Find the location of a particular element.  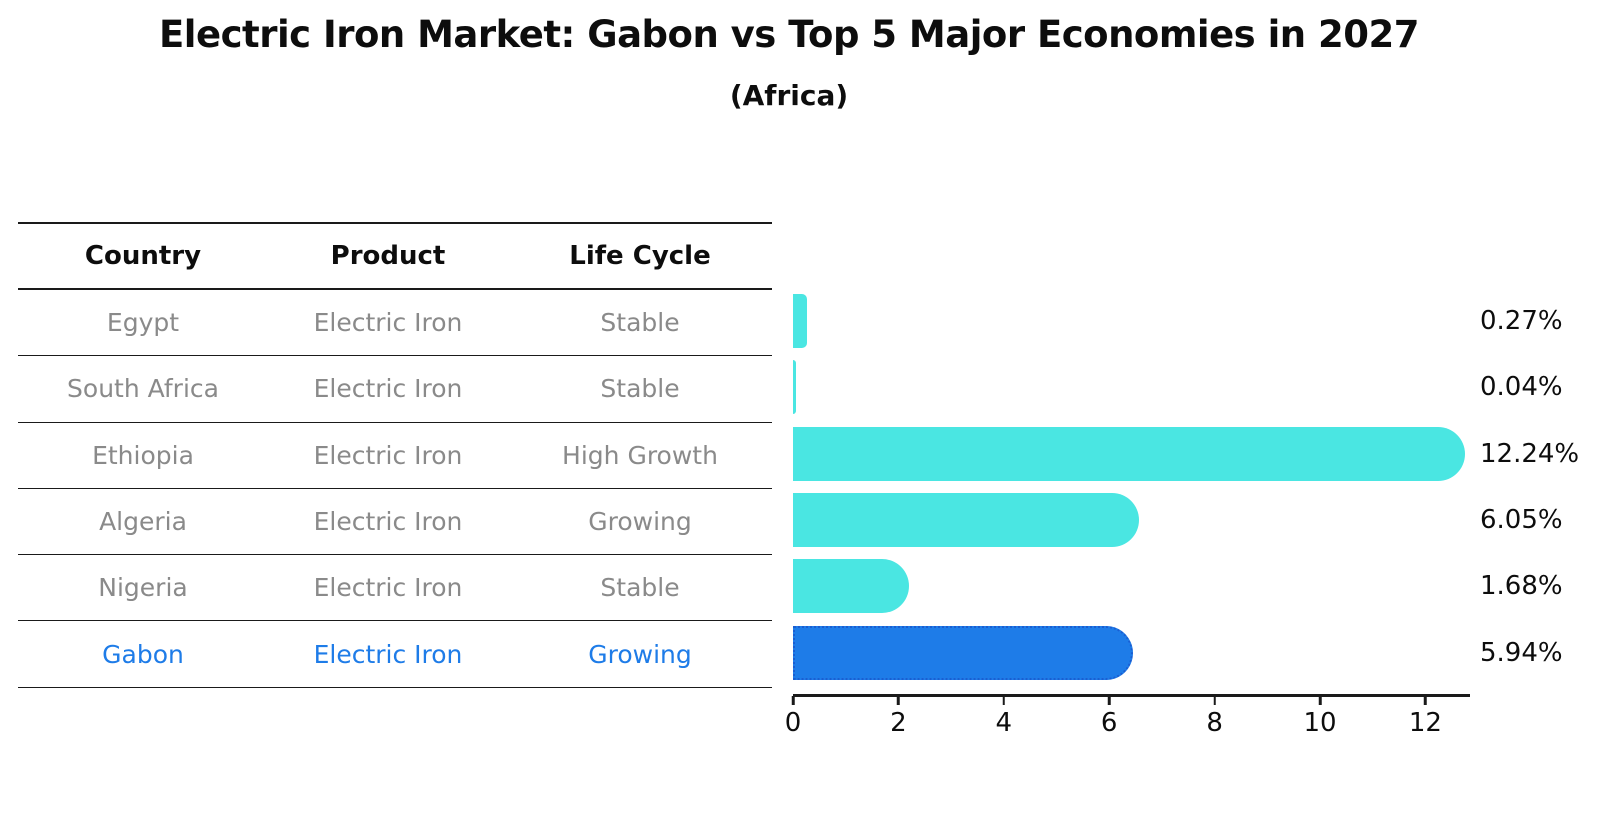

bar-gabon is located at coordinates (963, 652).